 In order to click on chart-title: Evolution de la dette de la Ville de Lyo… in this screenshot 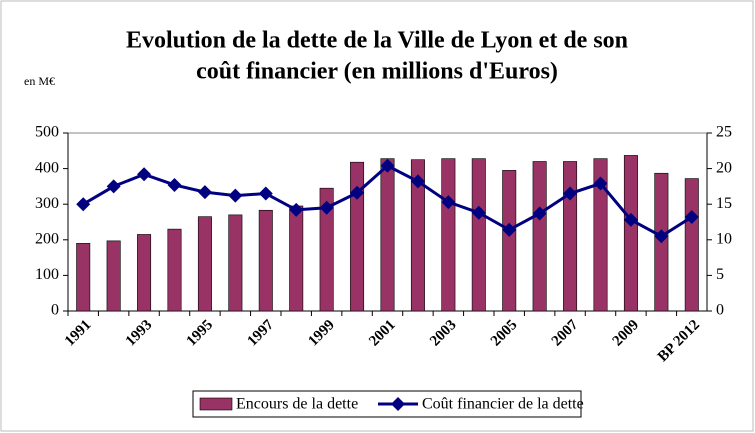, I will do `click(377, 41)`.